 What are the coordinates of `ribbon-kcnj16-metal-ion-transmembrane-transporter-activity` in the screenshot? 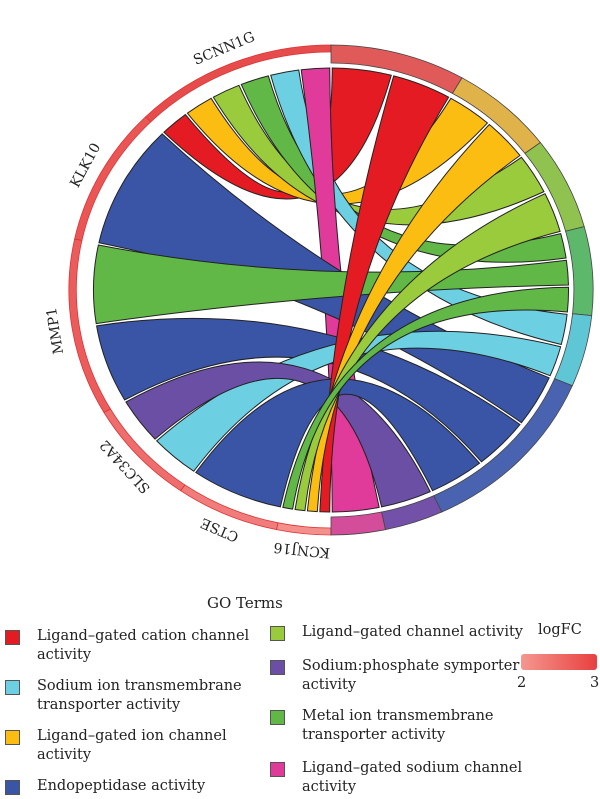 It's located at (426, 398).